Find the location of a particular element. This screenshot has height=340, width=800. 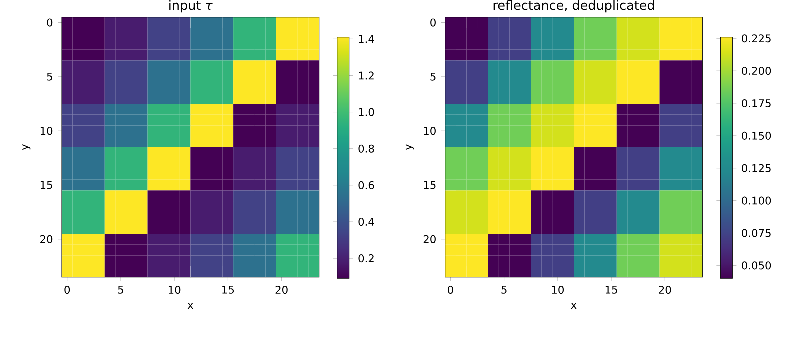

color-bar-label: 1.2 is located at coordinates (366, 76).